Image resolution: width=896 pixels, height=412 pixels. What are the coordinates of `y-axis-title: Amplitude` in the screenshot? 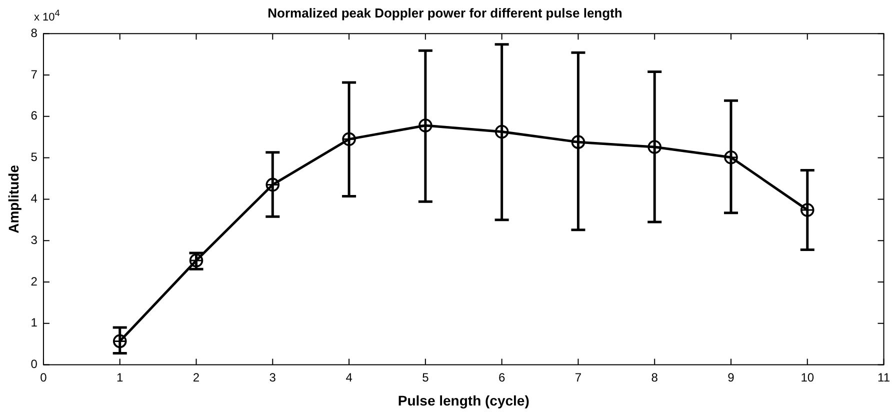 It's located at (13, 199).